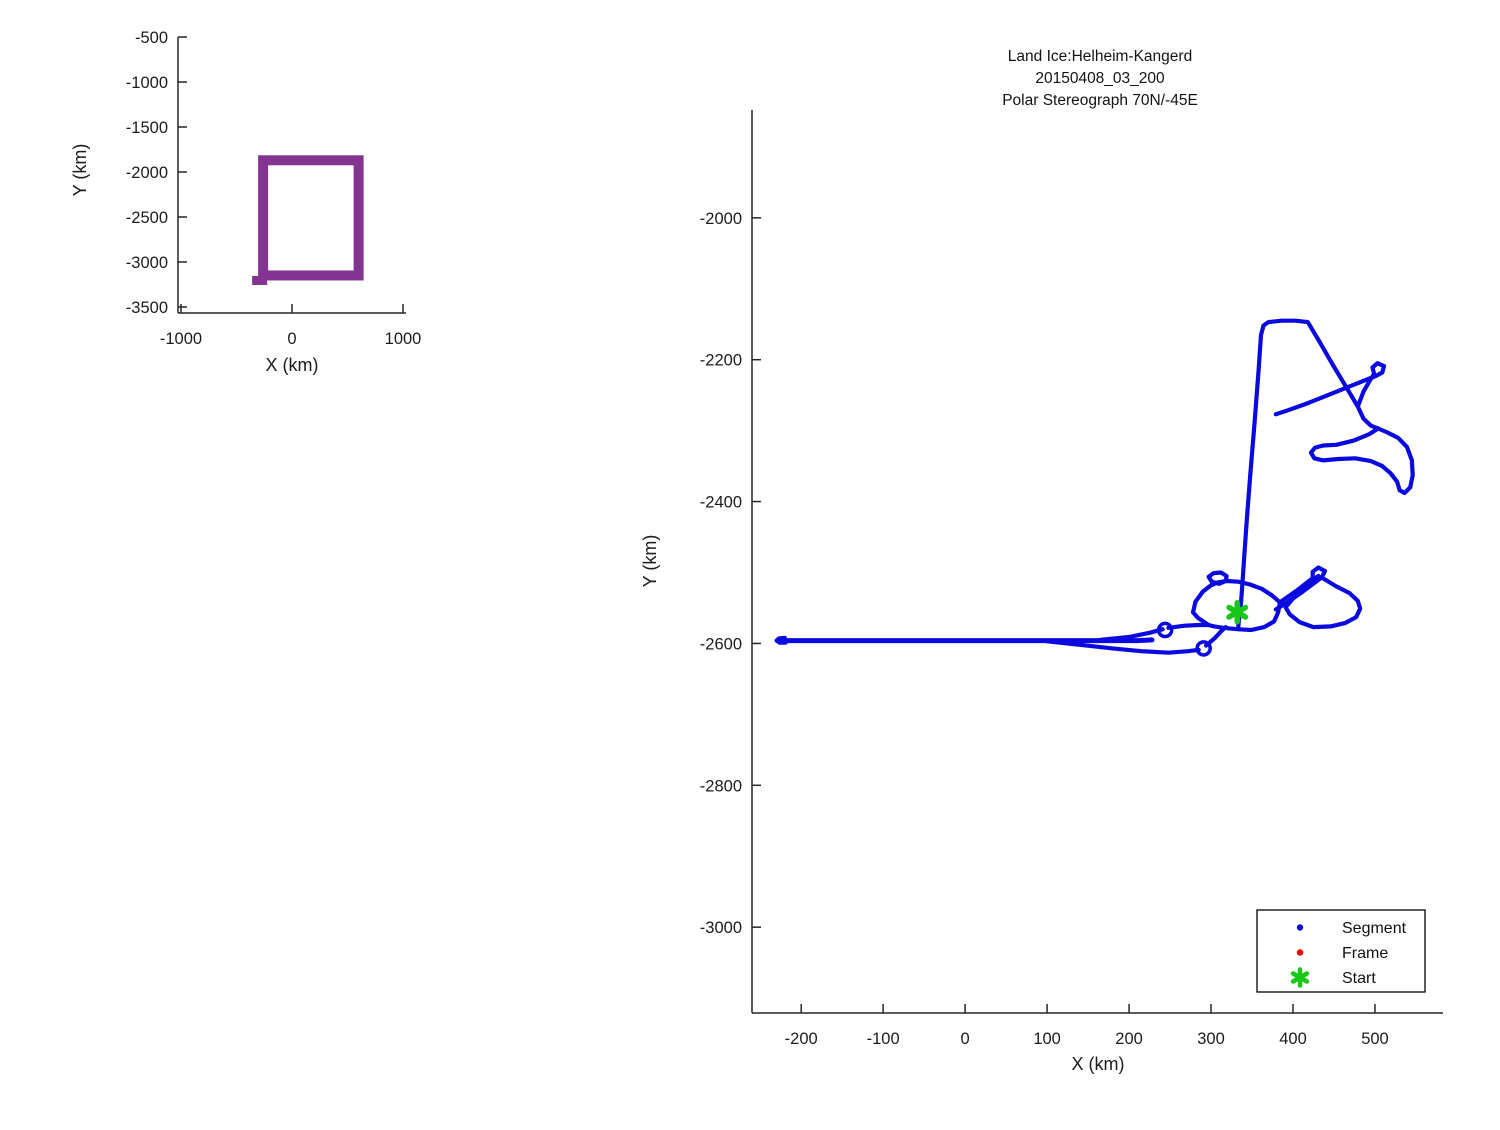 The height and width of the screenshot is (1130, 1500). Describe the element at coordinates (147, 308) in the screenshot. I see `y-tick-label: -3500` at that location.